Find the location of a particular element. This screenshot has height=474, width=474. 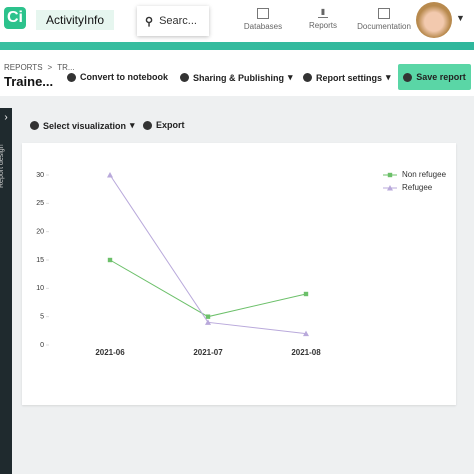

nav-databases: Databases is located at coordinates (263, 19).